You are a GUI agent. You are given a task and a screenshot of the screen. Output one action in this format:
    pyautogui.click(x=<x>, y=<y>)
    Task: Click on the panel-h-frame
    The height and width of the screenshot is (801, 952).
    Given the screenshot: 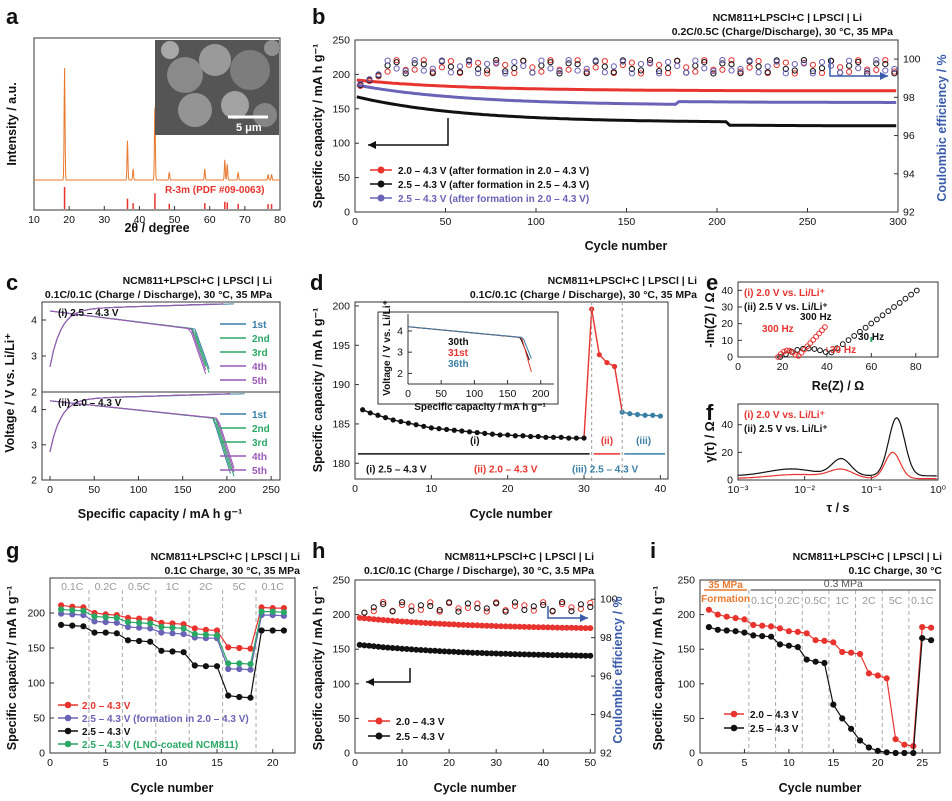 What is the action you would take?
    pyautogui.click(x=475, y=666)
    